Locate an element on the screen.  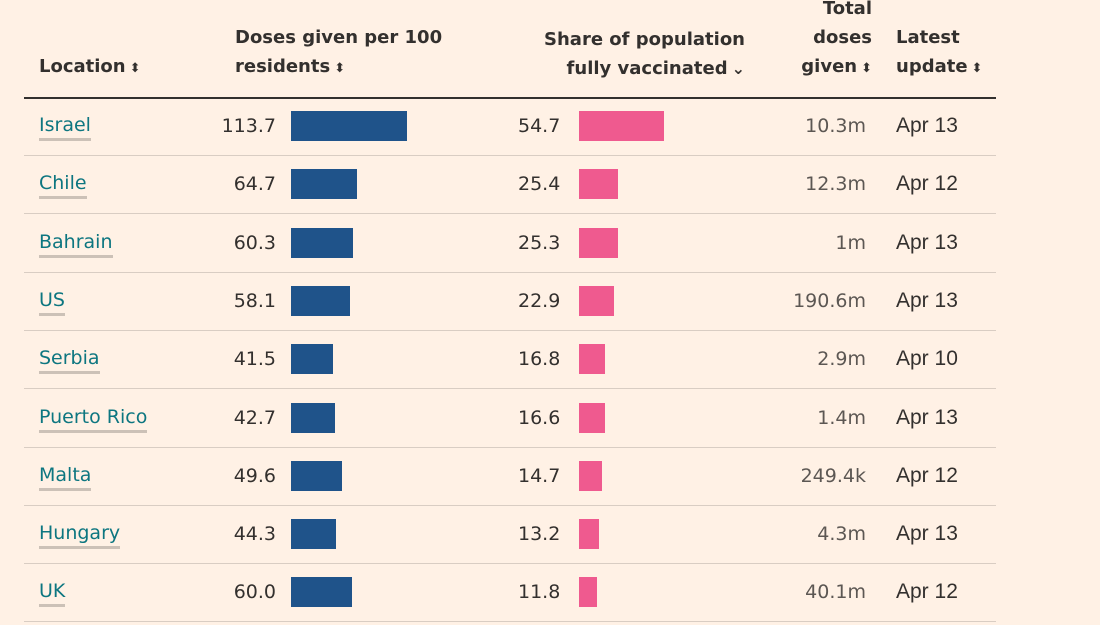
doses-value: 44.3 is located at coordinates (254, 534).